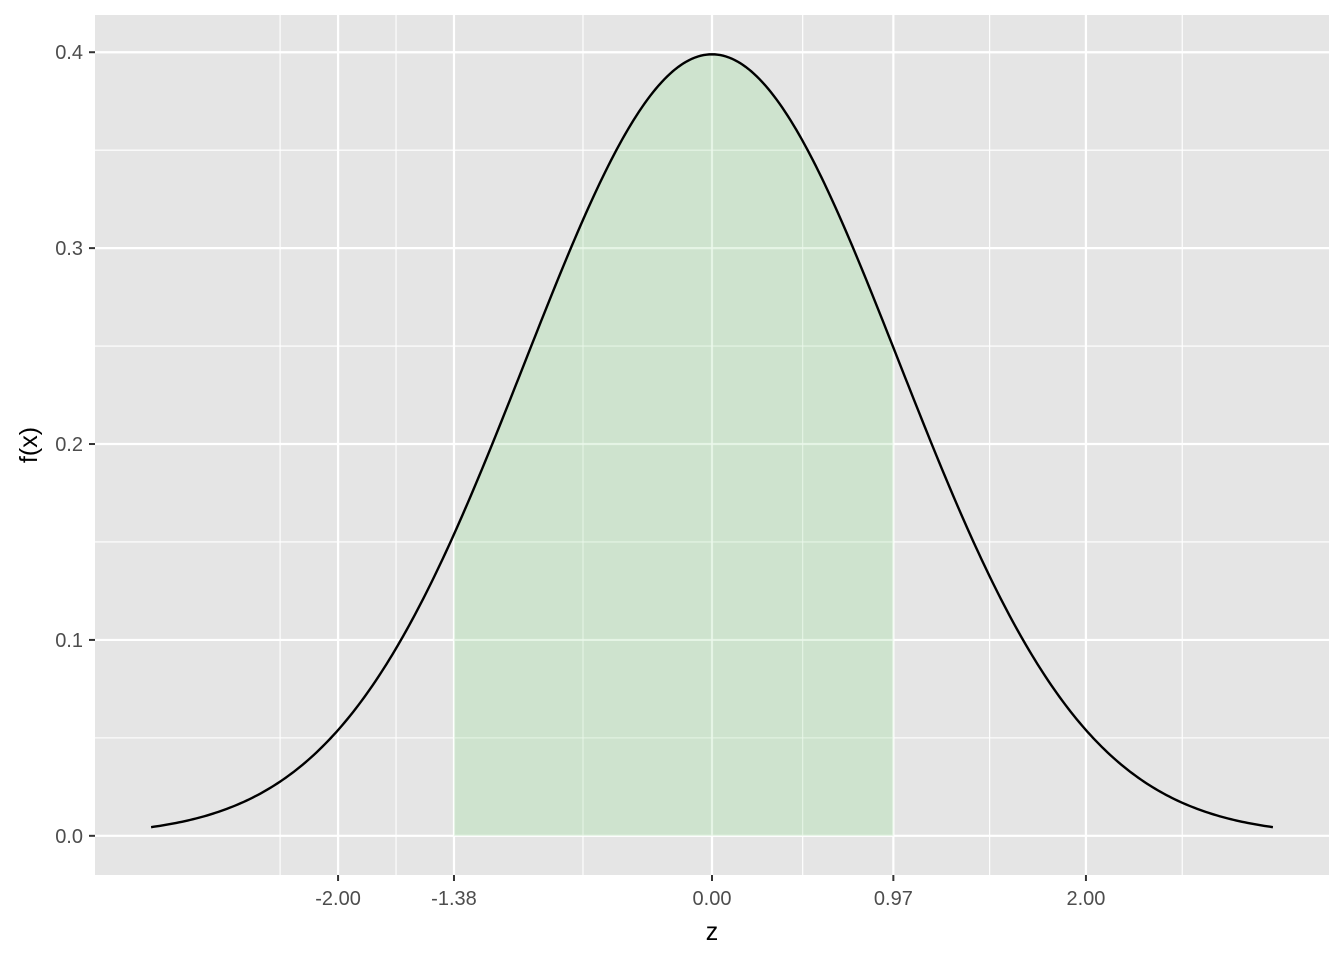  What do you see at coordinates (69, 53) in the screenshot?
I see `y-tick-label: 0.4` at bounding box center [69, 53].